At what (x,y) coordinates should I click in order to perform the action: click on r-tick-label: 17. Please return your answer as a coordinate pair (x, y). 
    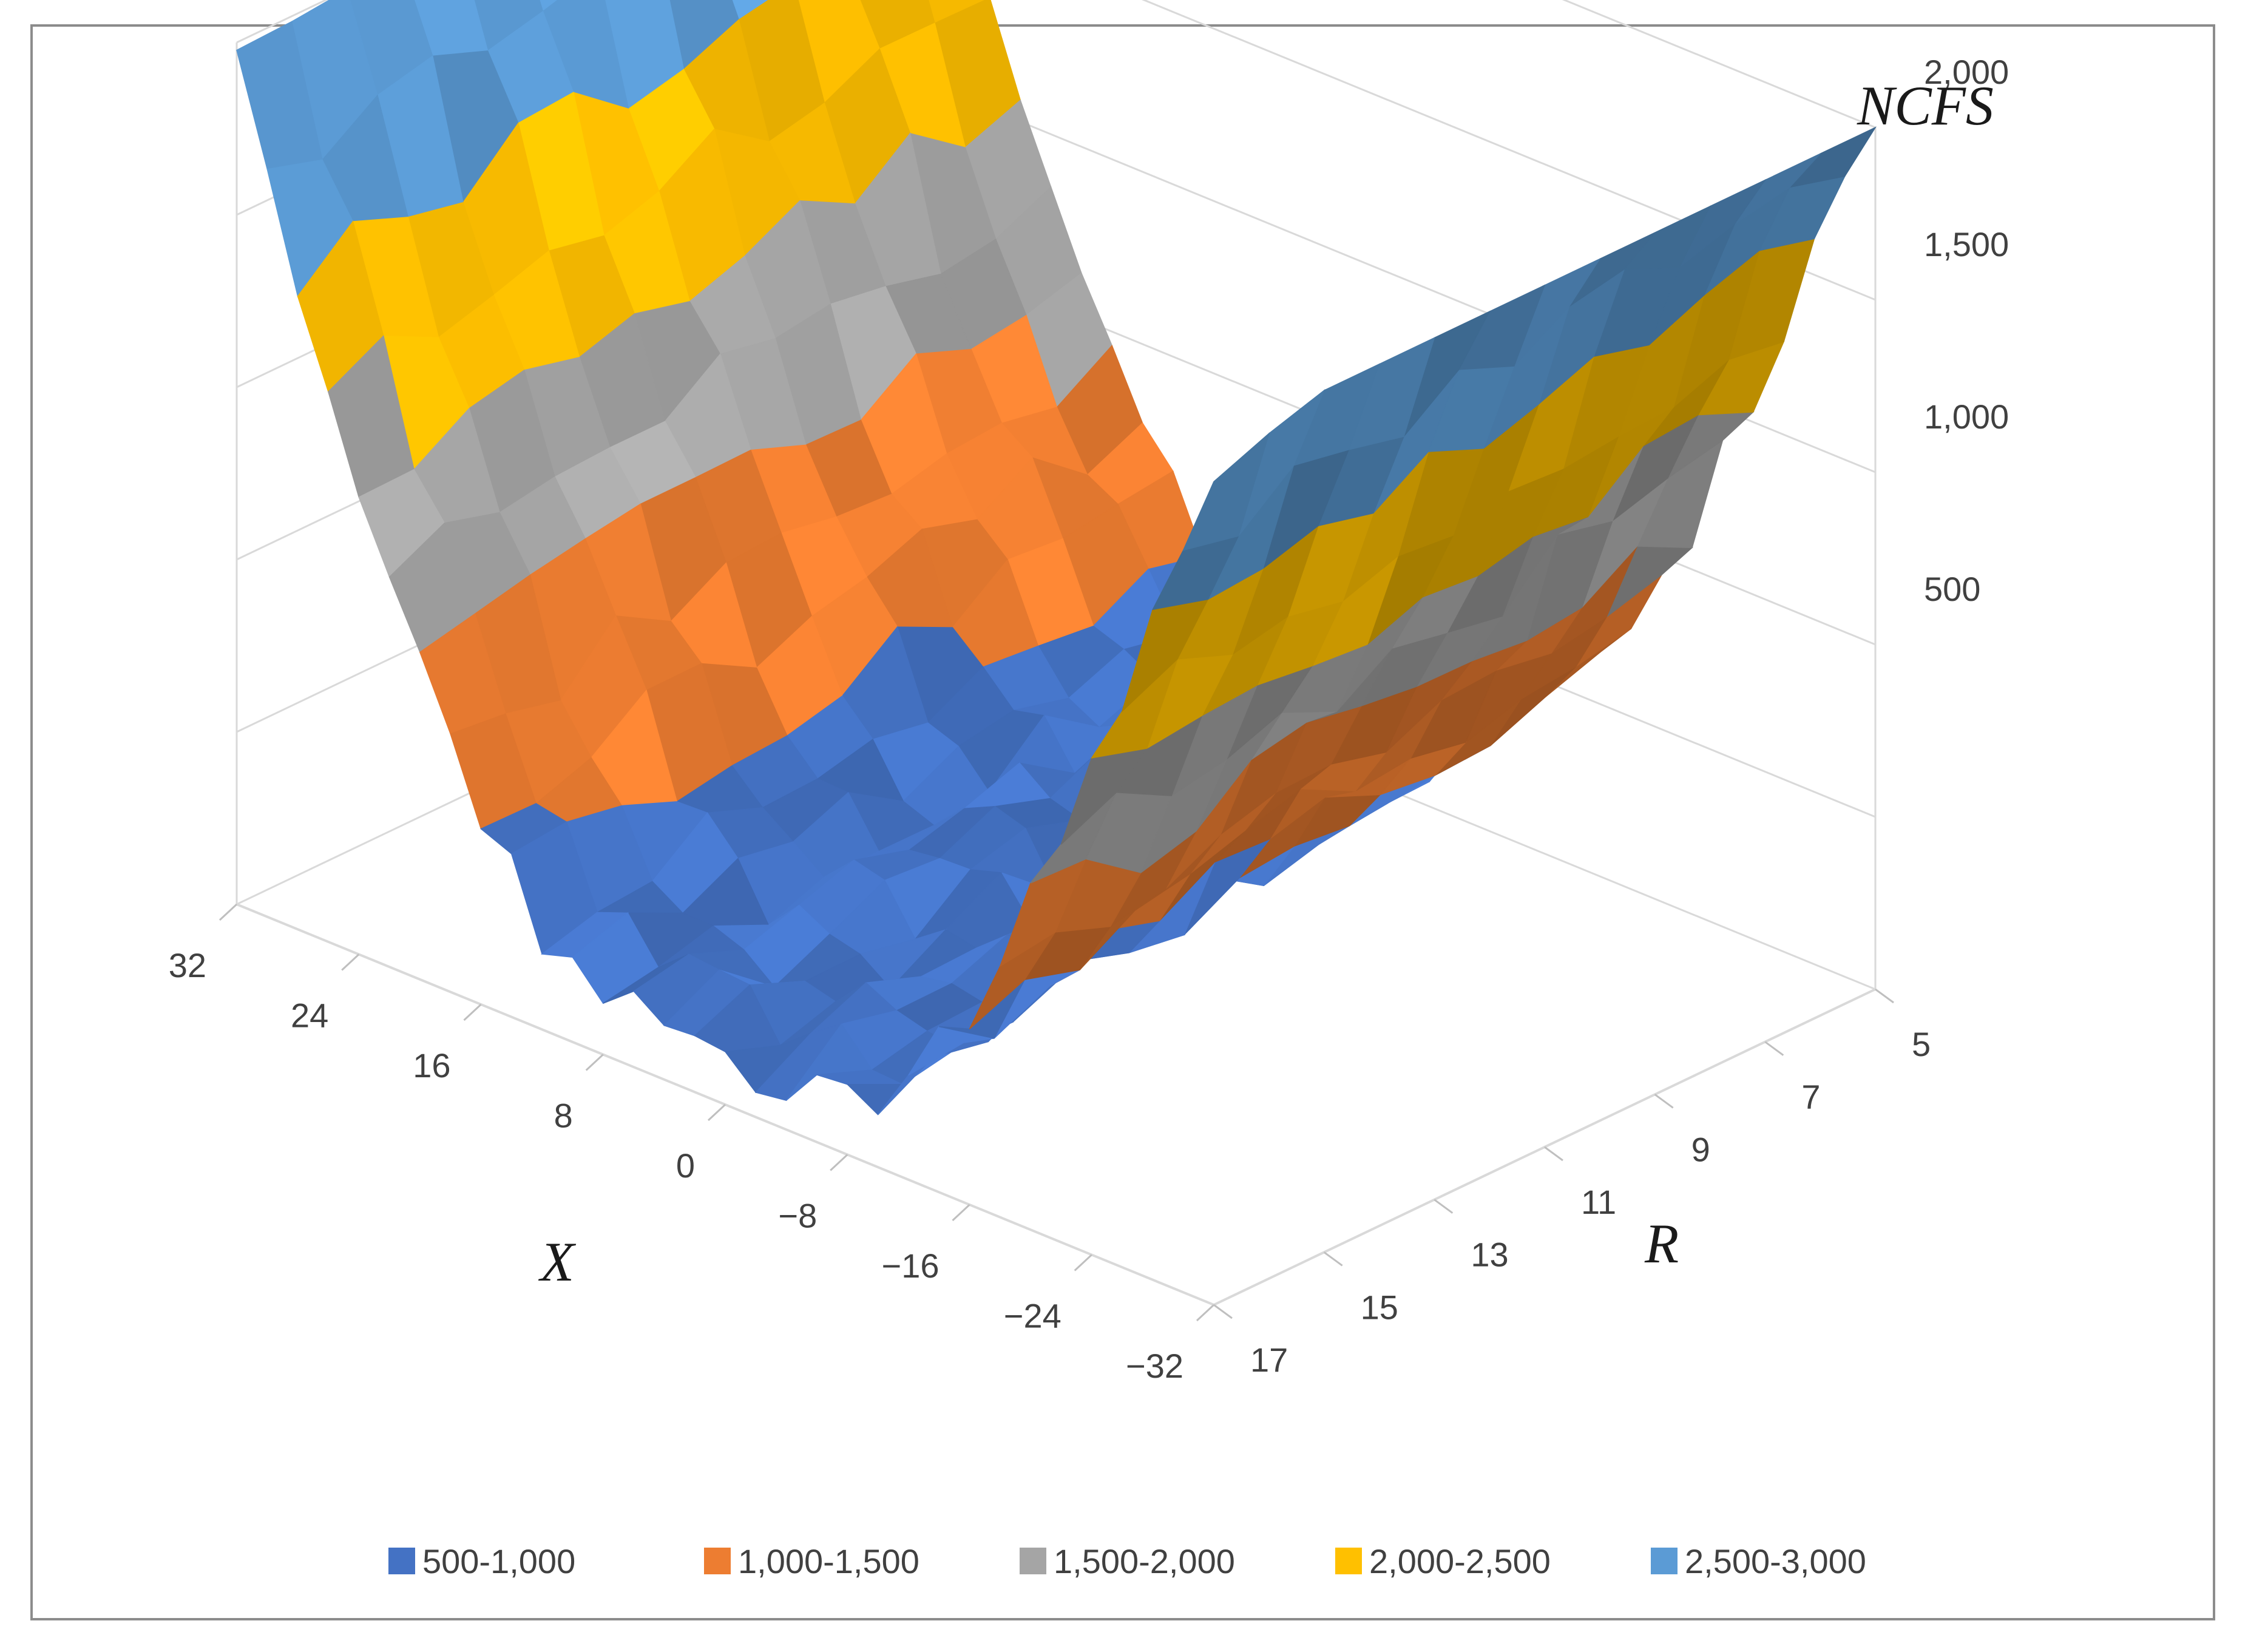
    Looking at the image, I should click on (1269, 1360).